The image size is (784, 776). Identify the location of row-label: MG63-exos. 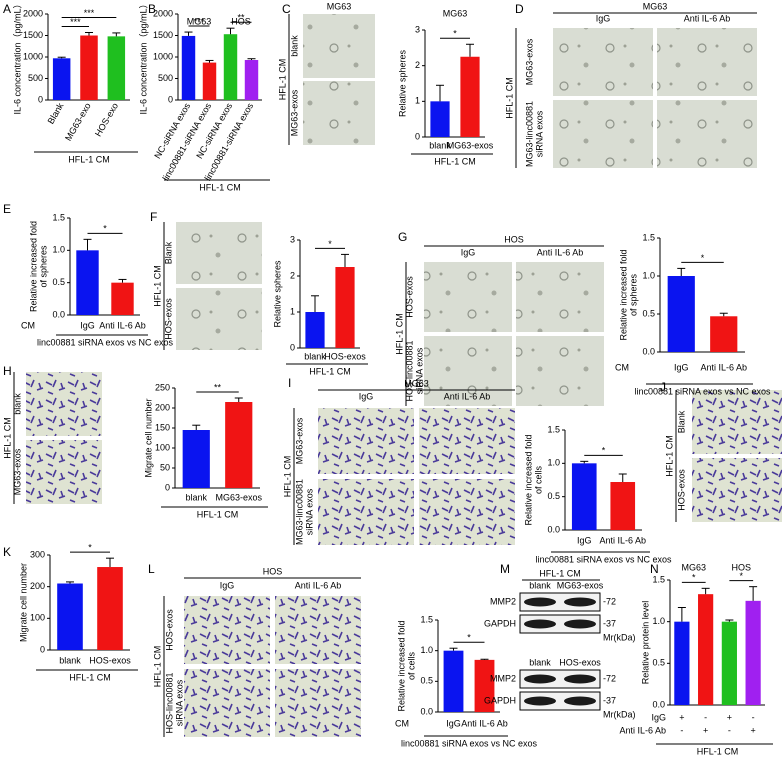
(529, 61).